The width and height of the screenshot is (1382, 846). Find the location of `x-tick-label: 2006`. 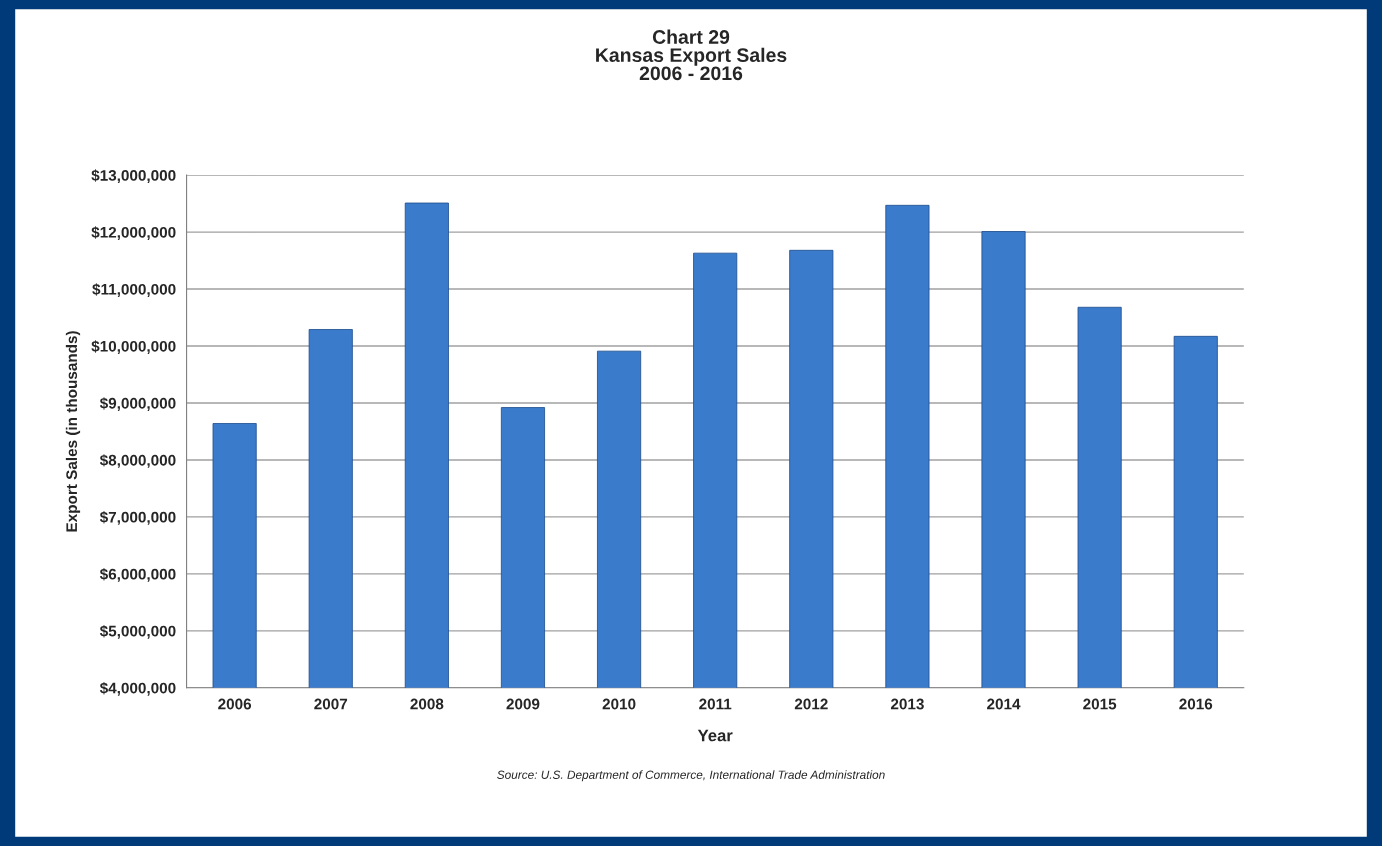

x-tick-label: 2006 is located at coordinates (235, 704).